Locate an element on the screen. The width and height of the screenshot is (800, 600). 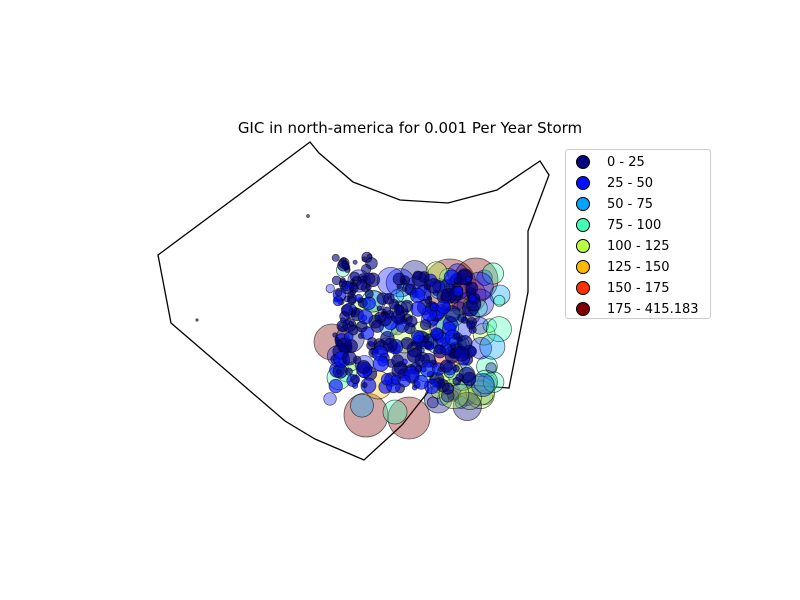
legend-item: 50 - 75 is located at coordinates (614, 204).